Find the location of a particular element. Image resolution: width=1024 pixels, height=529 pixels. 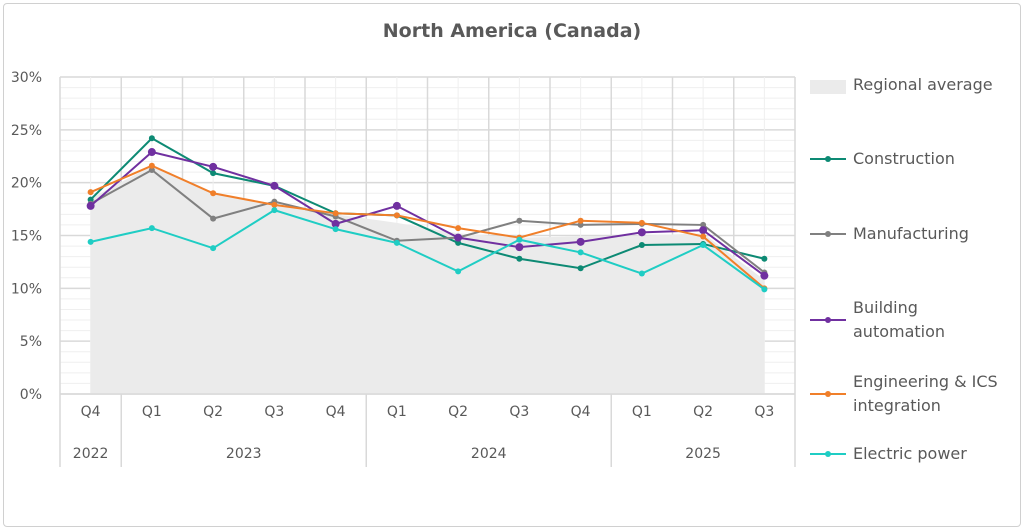

x-tick-label-year: 2024 is located at coordinates (489, 454).